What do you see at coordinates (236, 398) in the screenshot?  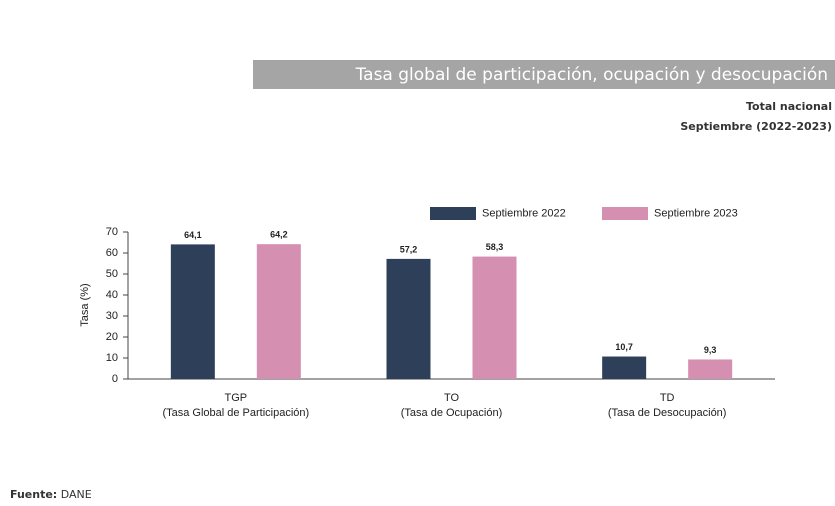 I see `x-tick-label: TGP` at bounding box center [236, 398].